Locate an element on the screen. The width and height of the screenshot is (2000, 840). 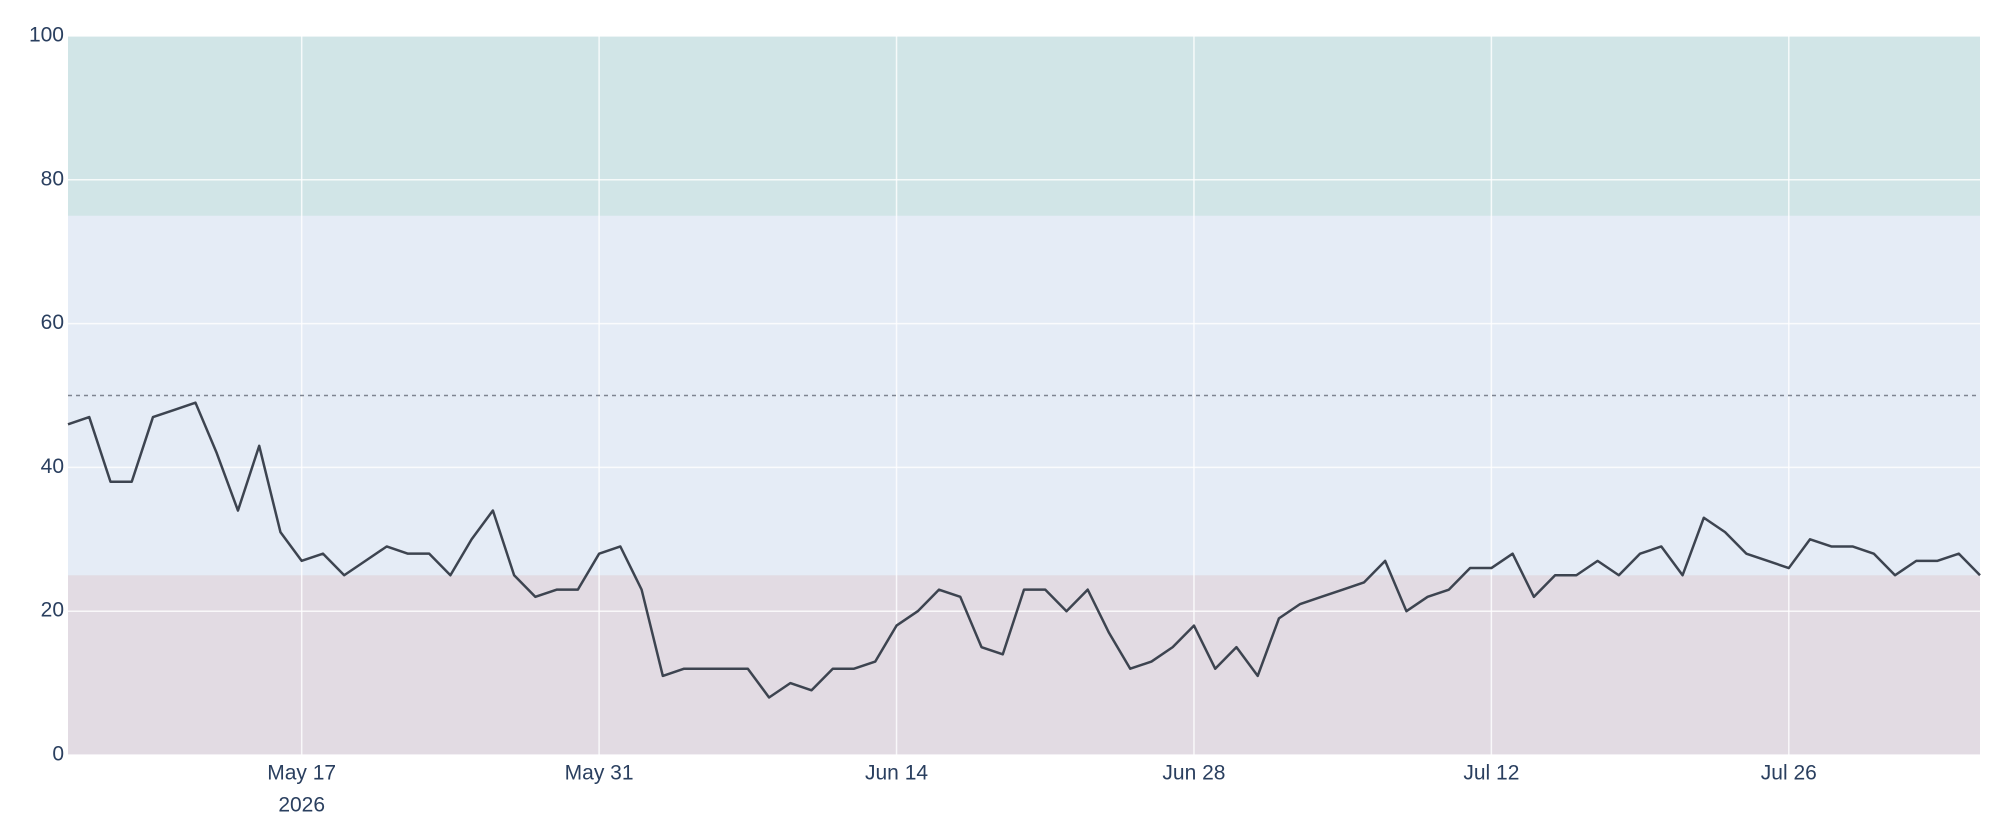
y-tick-label: 100 is located at coordinates (46, 35).